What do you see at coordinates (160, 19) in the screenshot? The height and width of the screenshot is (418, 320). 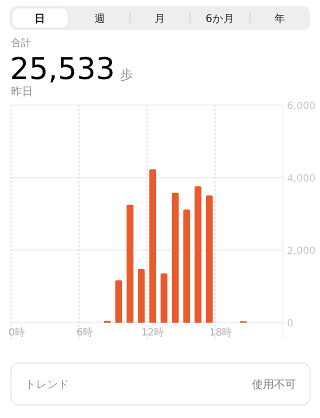 I see `text: 月` at bounding box center [160, 19].